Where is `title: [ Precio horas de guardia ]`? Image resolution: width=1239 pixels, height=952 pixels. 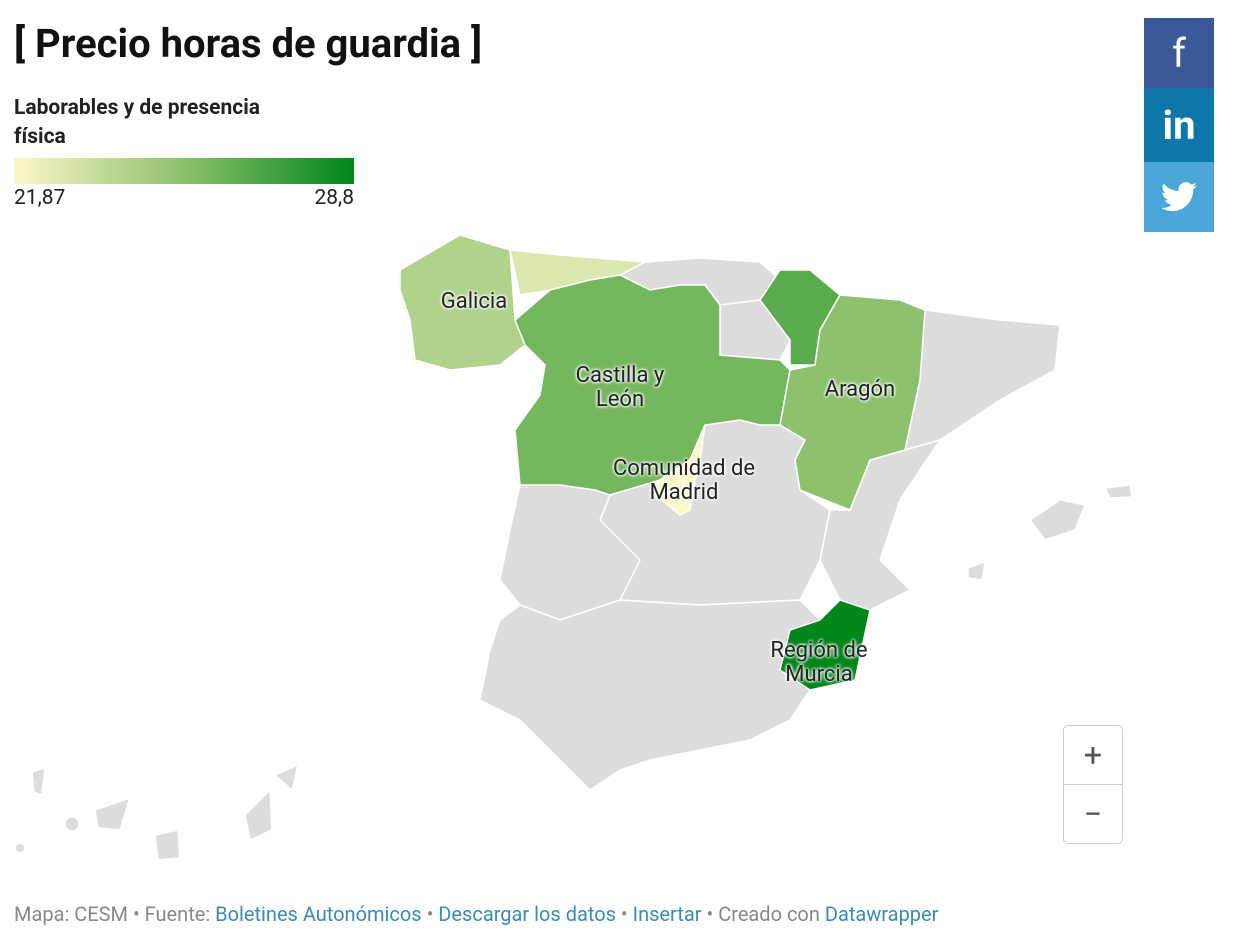 title: [ Precio horas de guardia ] is located at coordinates (248, 43).